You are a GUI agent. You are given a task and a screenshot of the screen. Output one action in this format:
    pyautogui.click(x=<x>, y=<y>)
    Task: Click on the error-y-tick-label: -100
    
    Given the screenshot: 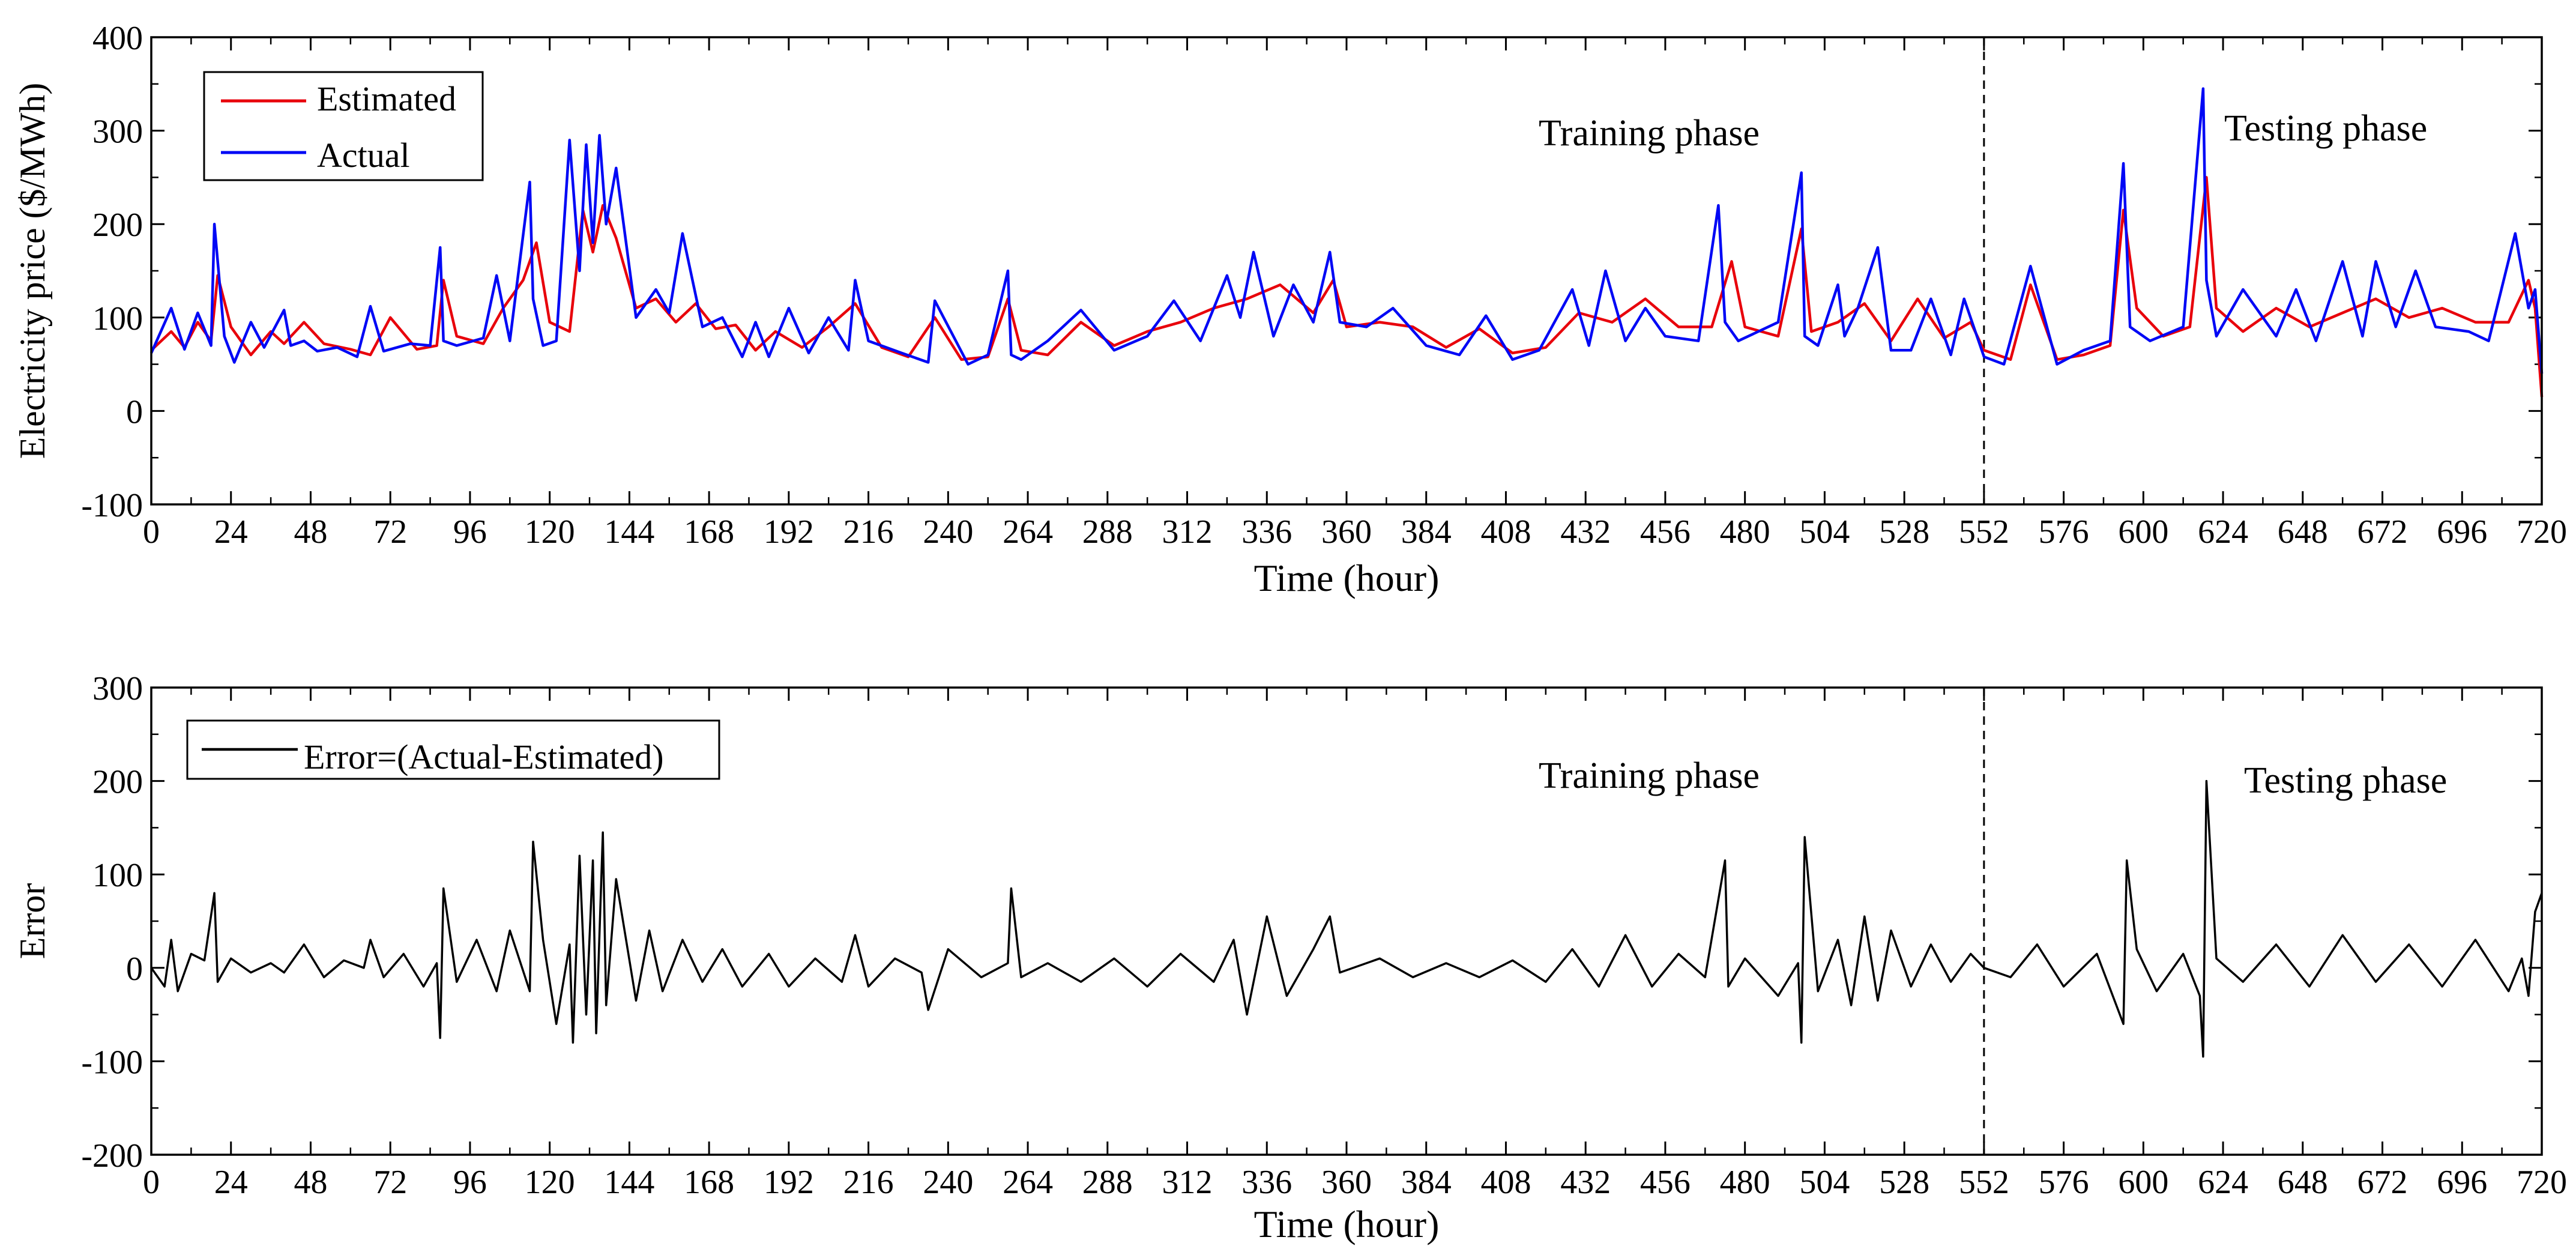 What is the action you would take?
    pyautogui.click(x=112, y=1062)
    